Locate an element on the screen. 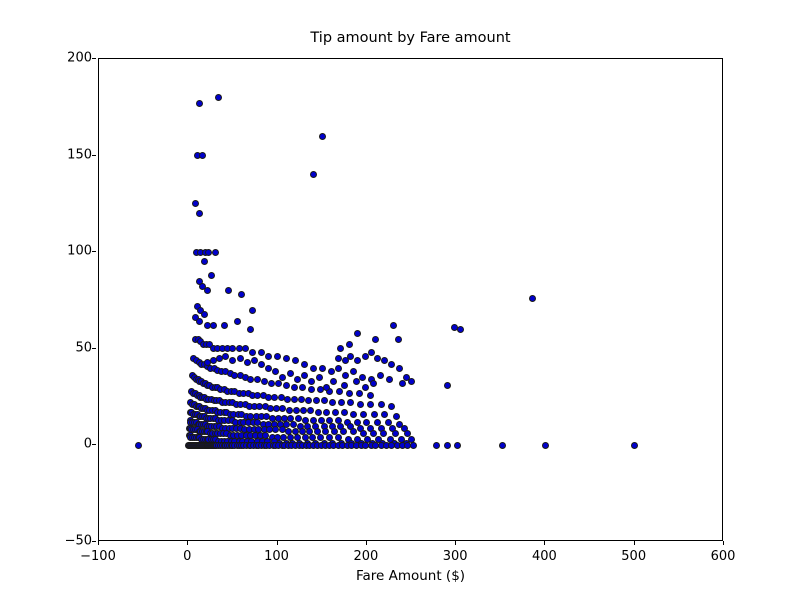 This screenshot has width=800, height=600. x-tick-label: 0 is located at coordinates (187, 556).